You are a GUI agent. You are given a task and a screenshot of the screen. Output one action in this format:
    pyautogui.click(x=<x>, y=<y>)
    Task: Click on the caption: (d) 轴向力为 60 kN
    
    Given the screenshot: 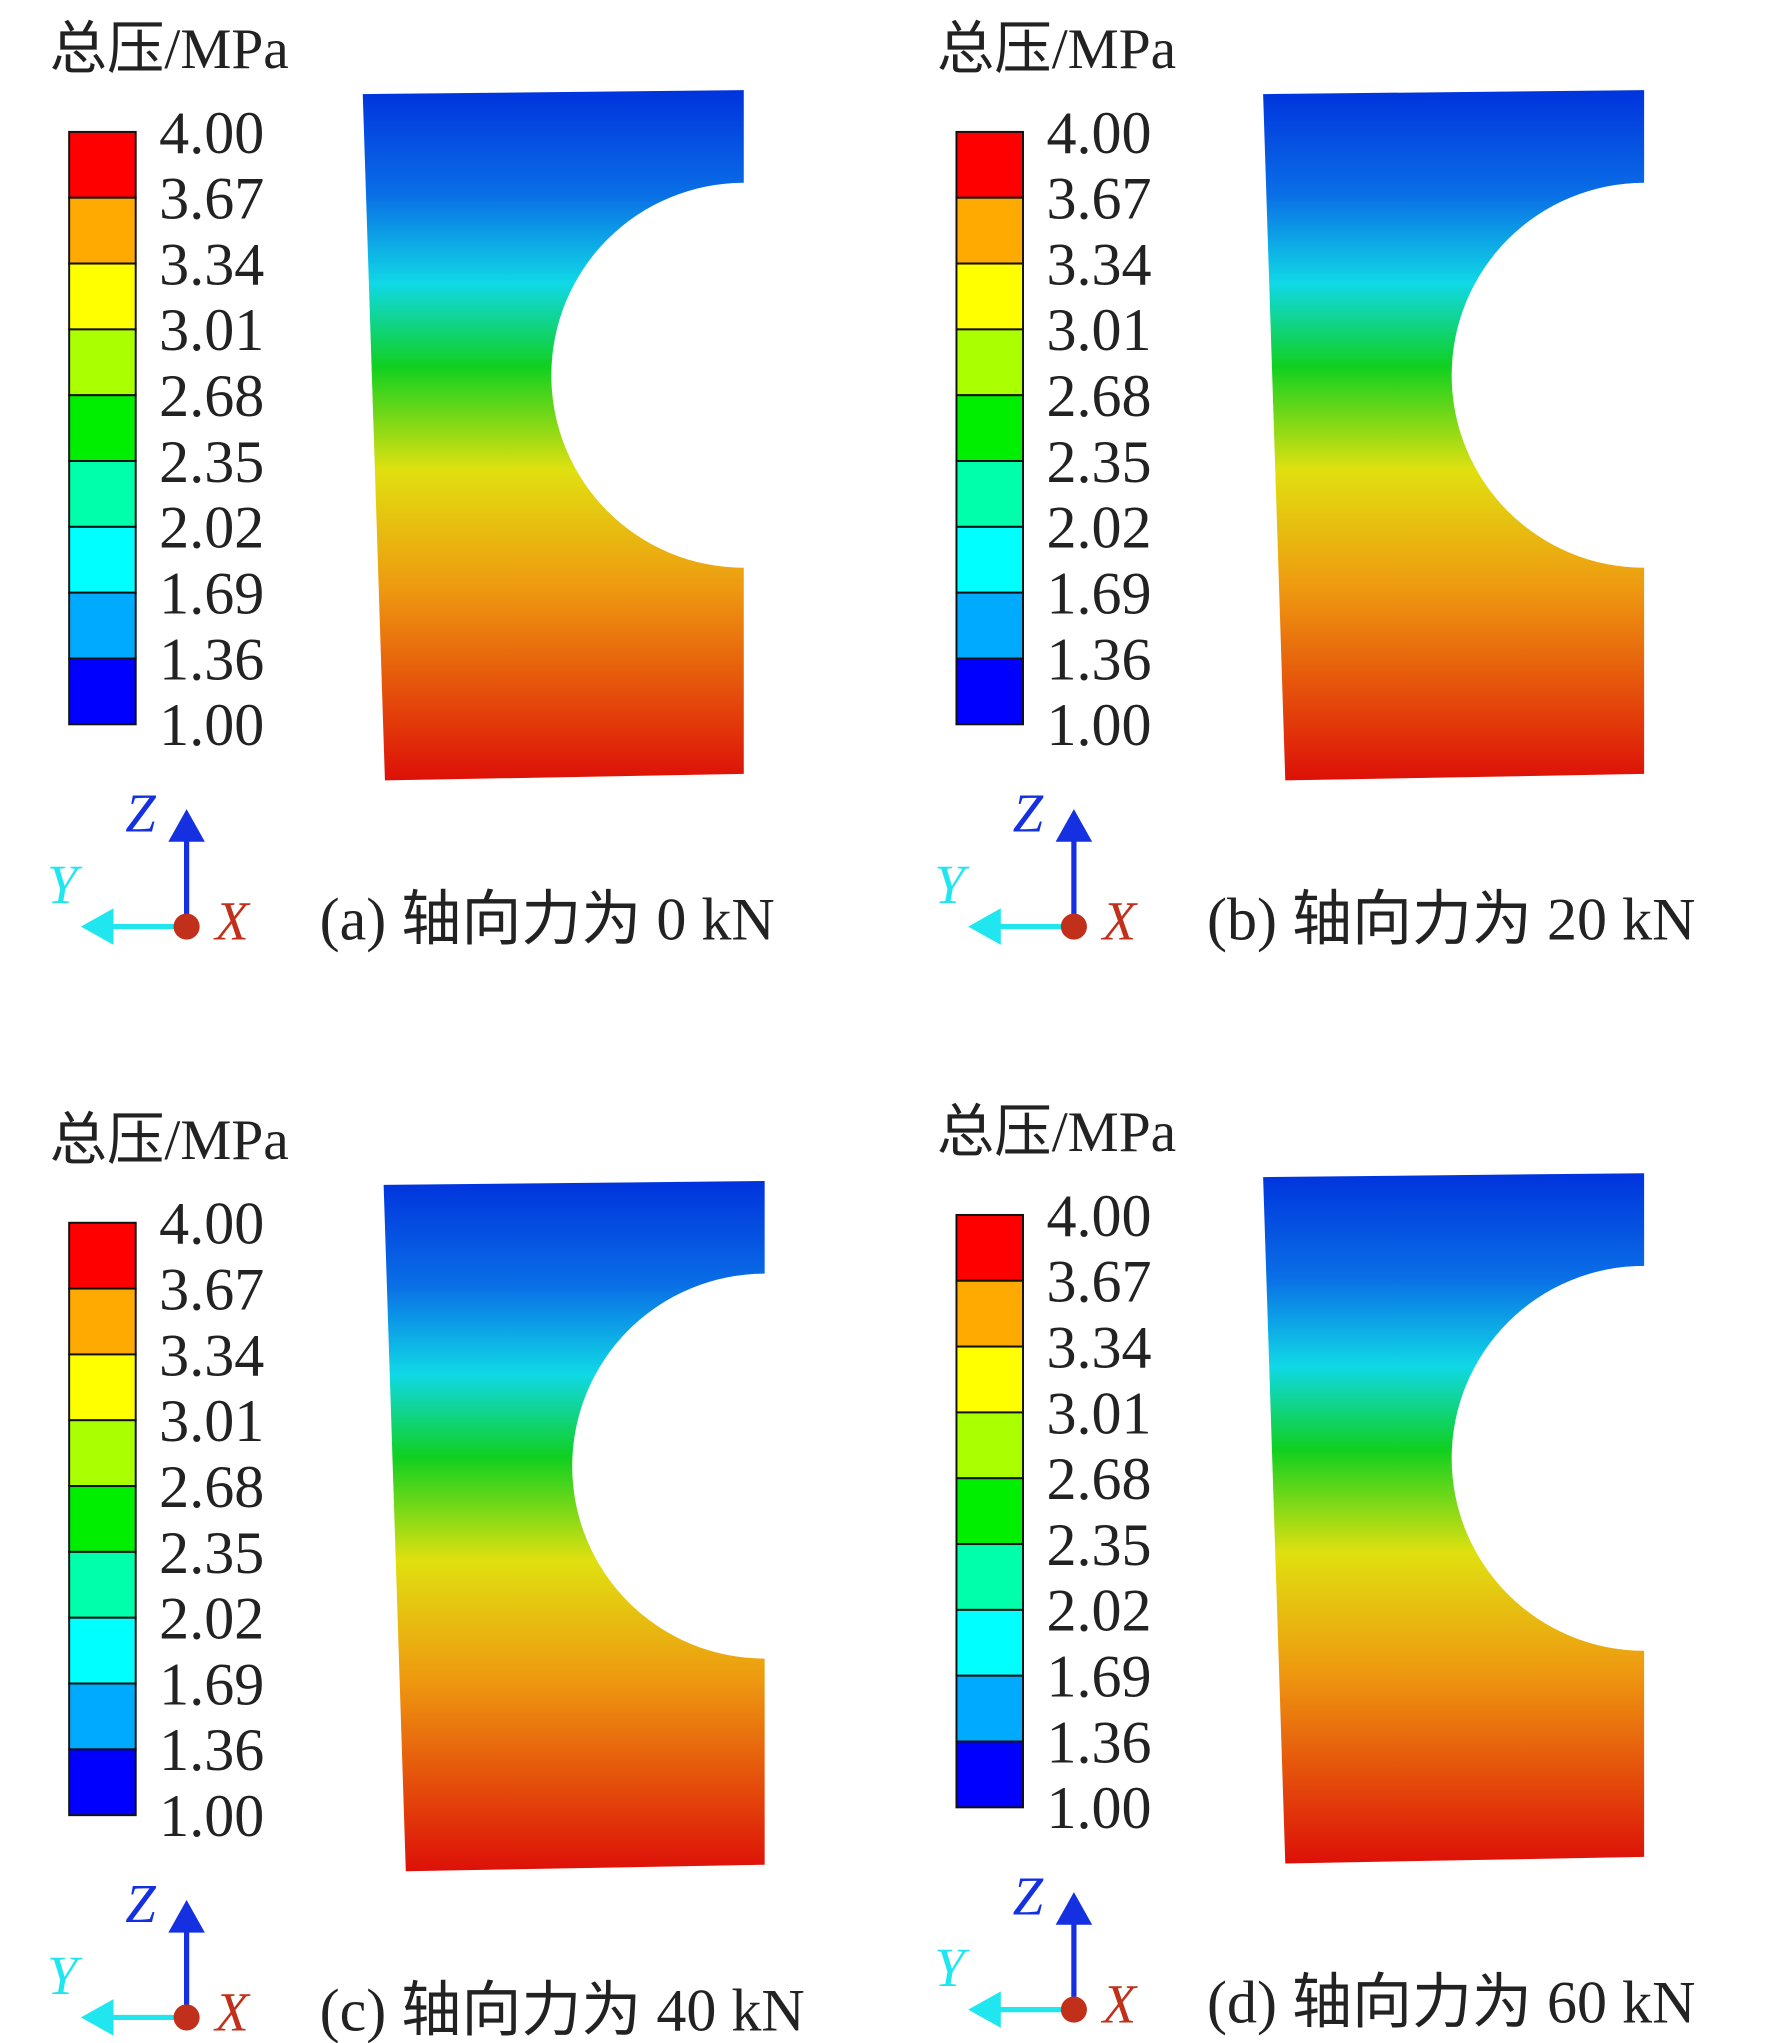 What is the action you would take?
    pyautogui.click(x=1451, y=2003)
    